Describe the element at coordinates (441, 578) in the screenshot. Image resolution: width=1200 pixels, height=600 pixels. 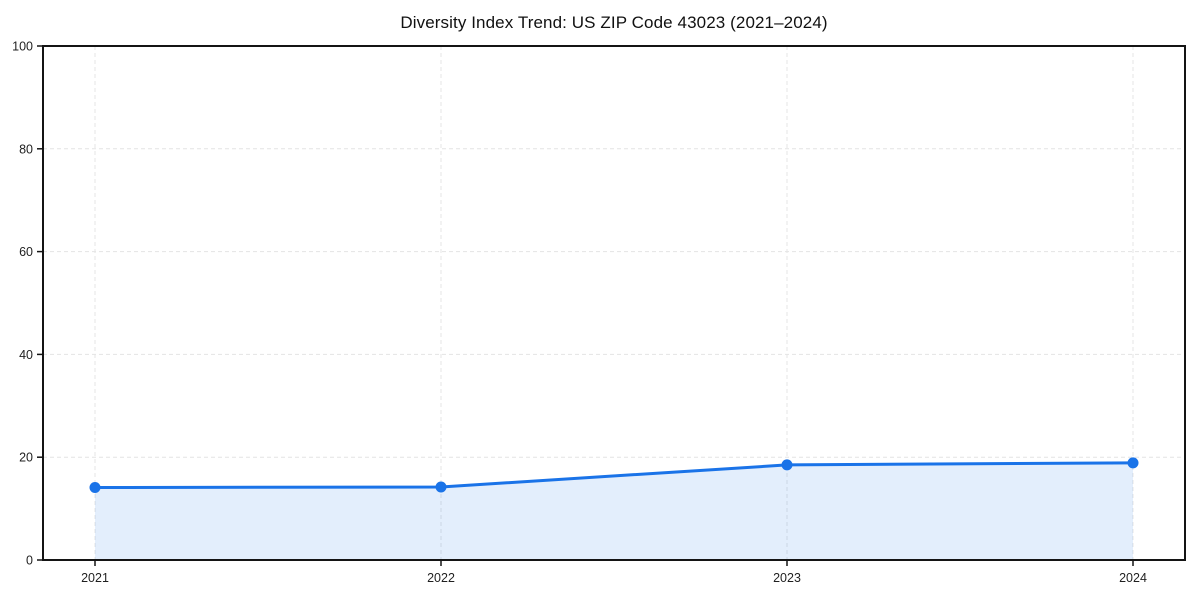
I see `x-tick-label: 2022` at that location.